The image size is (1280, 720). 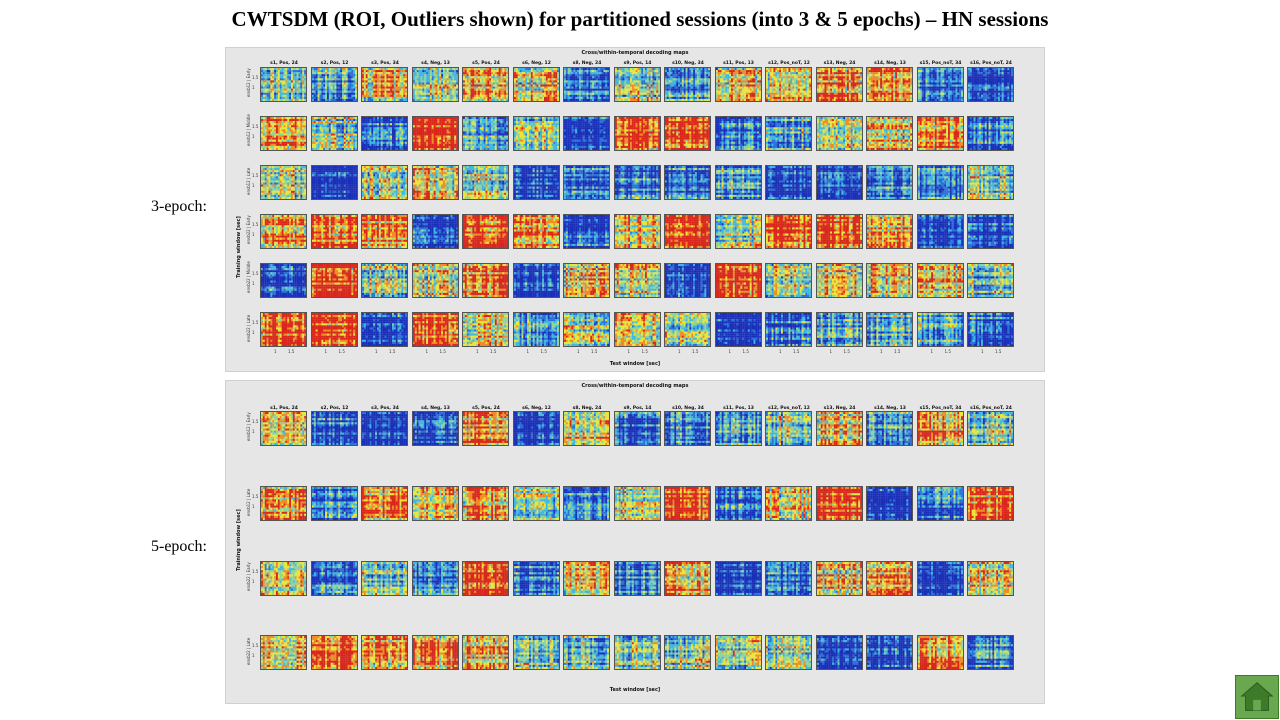 I want to click on row-label: ensb12 | Early, so click(x=248, y=82).